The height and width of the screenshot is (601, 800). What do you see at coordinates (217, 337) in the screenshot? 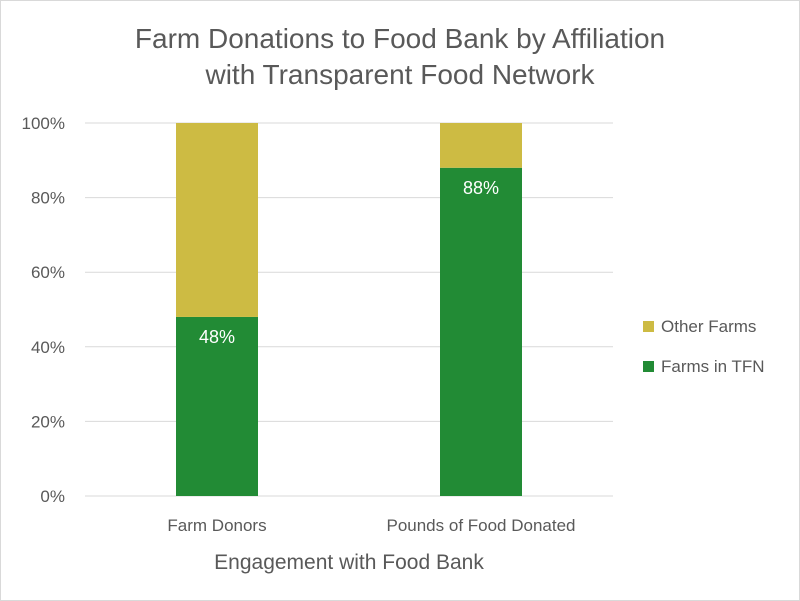
I see `data-label: 48%` at bounding box center [217, 337].